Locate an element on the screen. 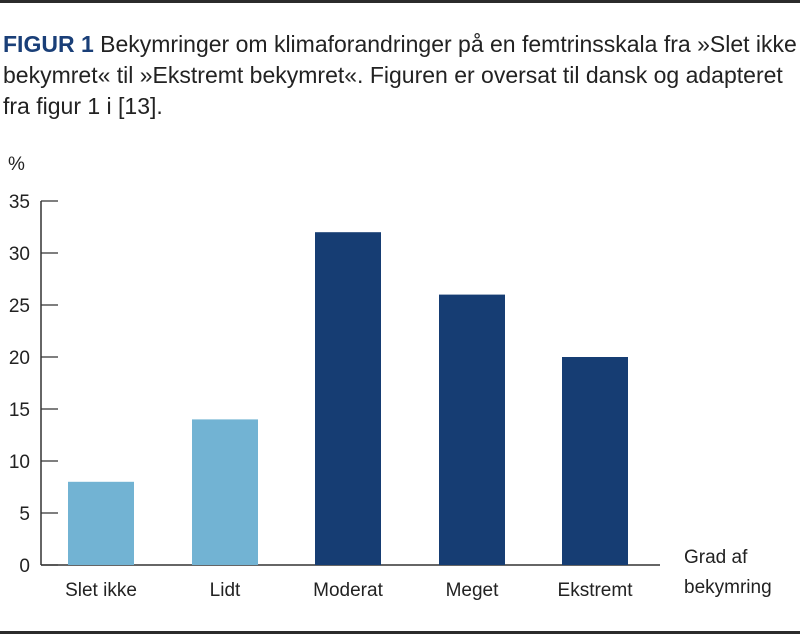  bar-lidt is located at coordinates (225, 492).